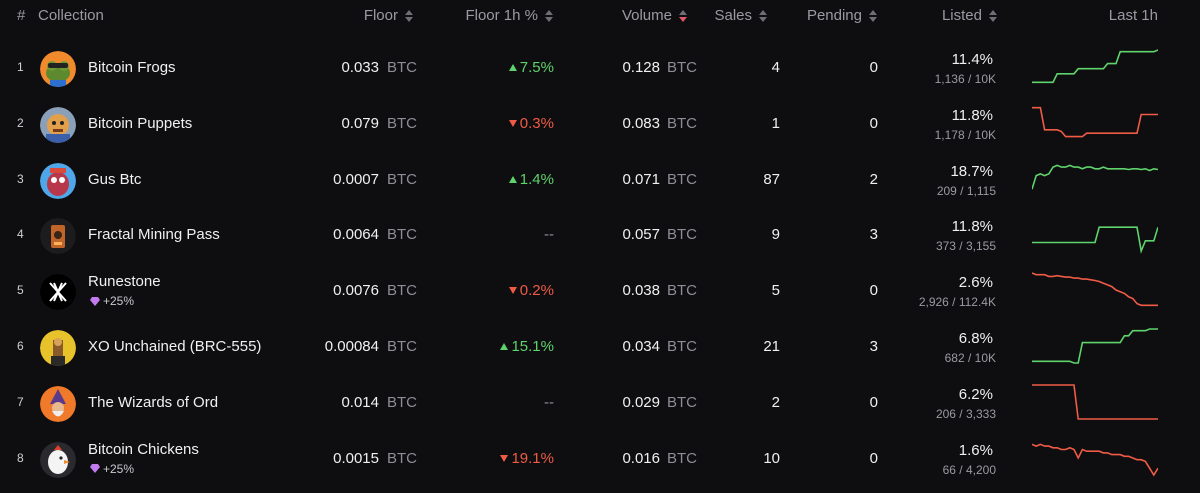 Image resolution: width=1200 pixels, height=493 pixels. Describe the element at coordinates (971, 171) in the screenshot. I see `listed-percent: 18.7%` at that location.